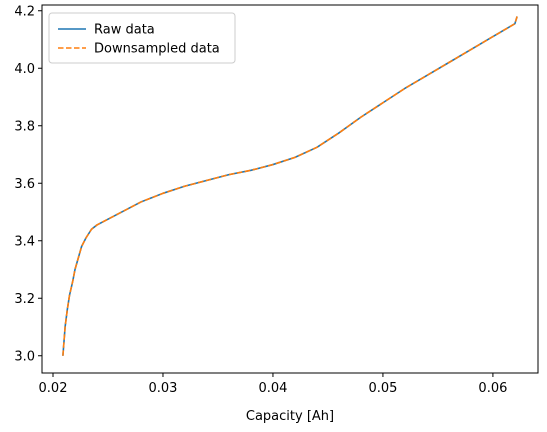 The height and width of the screenshot is (432, 547). Describe the element at coordinates (290, 416) in the screenshot. I see `x-axis-label: Capacity [Ah]` at that location.